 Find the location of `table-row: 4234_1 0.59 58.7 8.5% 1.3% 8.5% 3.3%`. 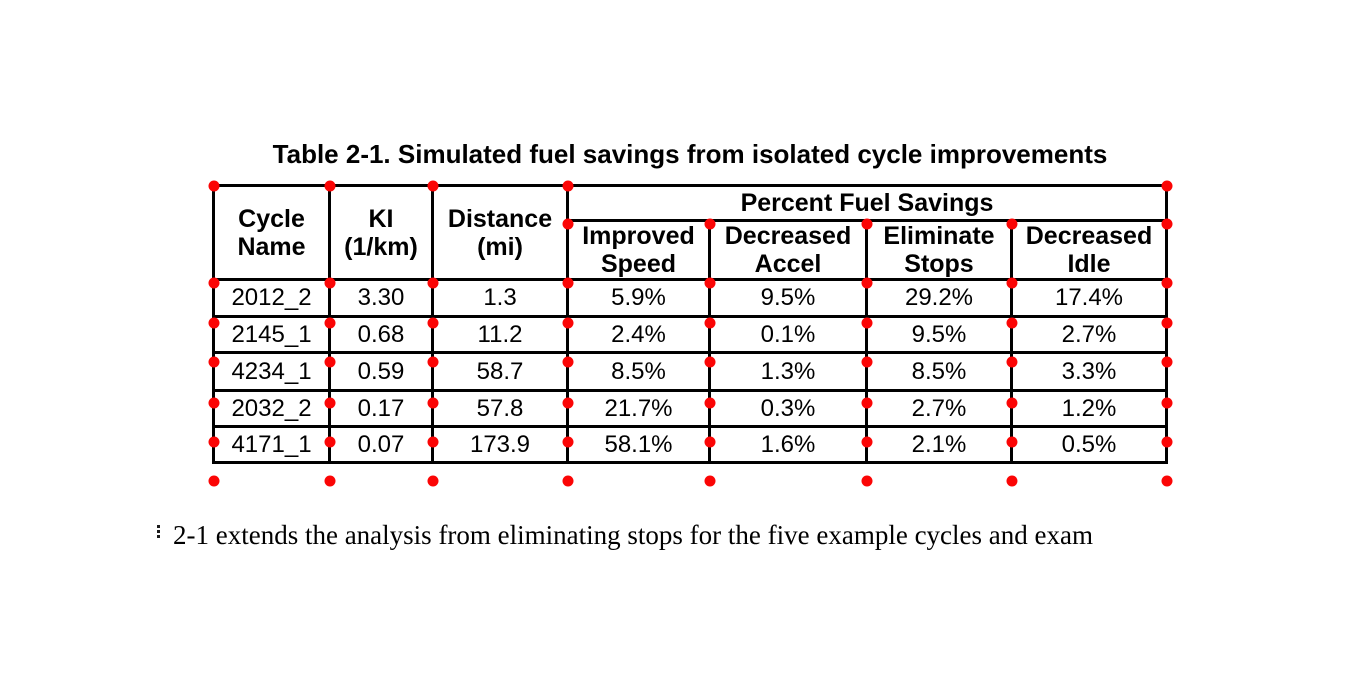

table-row: 4234_1 0.59 58.7 8.5% 1.3% 8.5% 3.3% is located at coordinates (690, 371).